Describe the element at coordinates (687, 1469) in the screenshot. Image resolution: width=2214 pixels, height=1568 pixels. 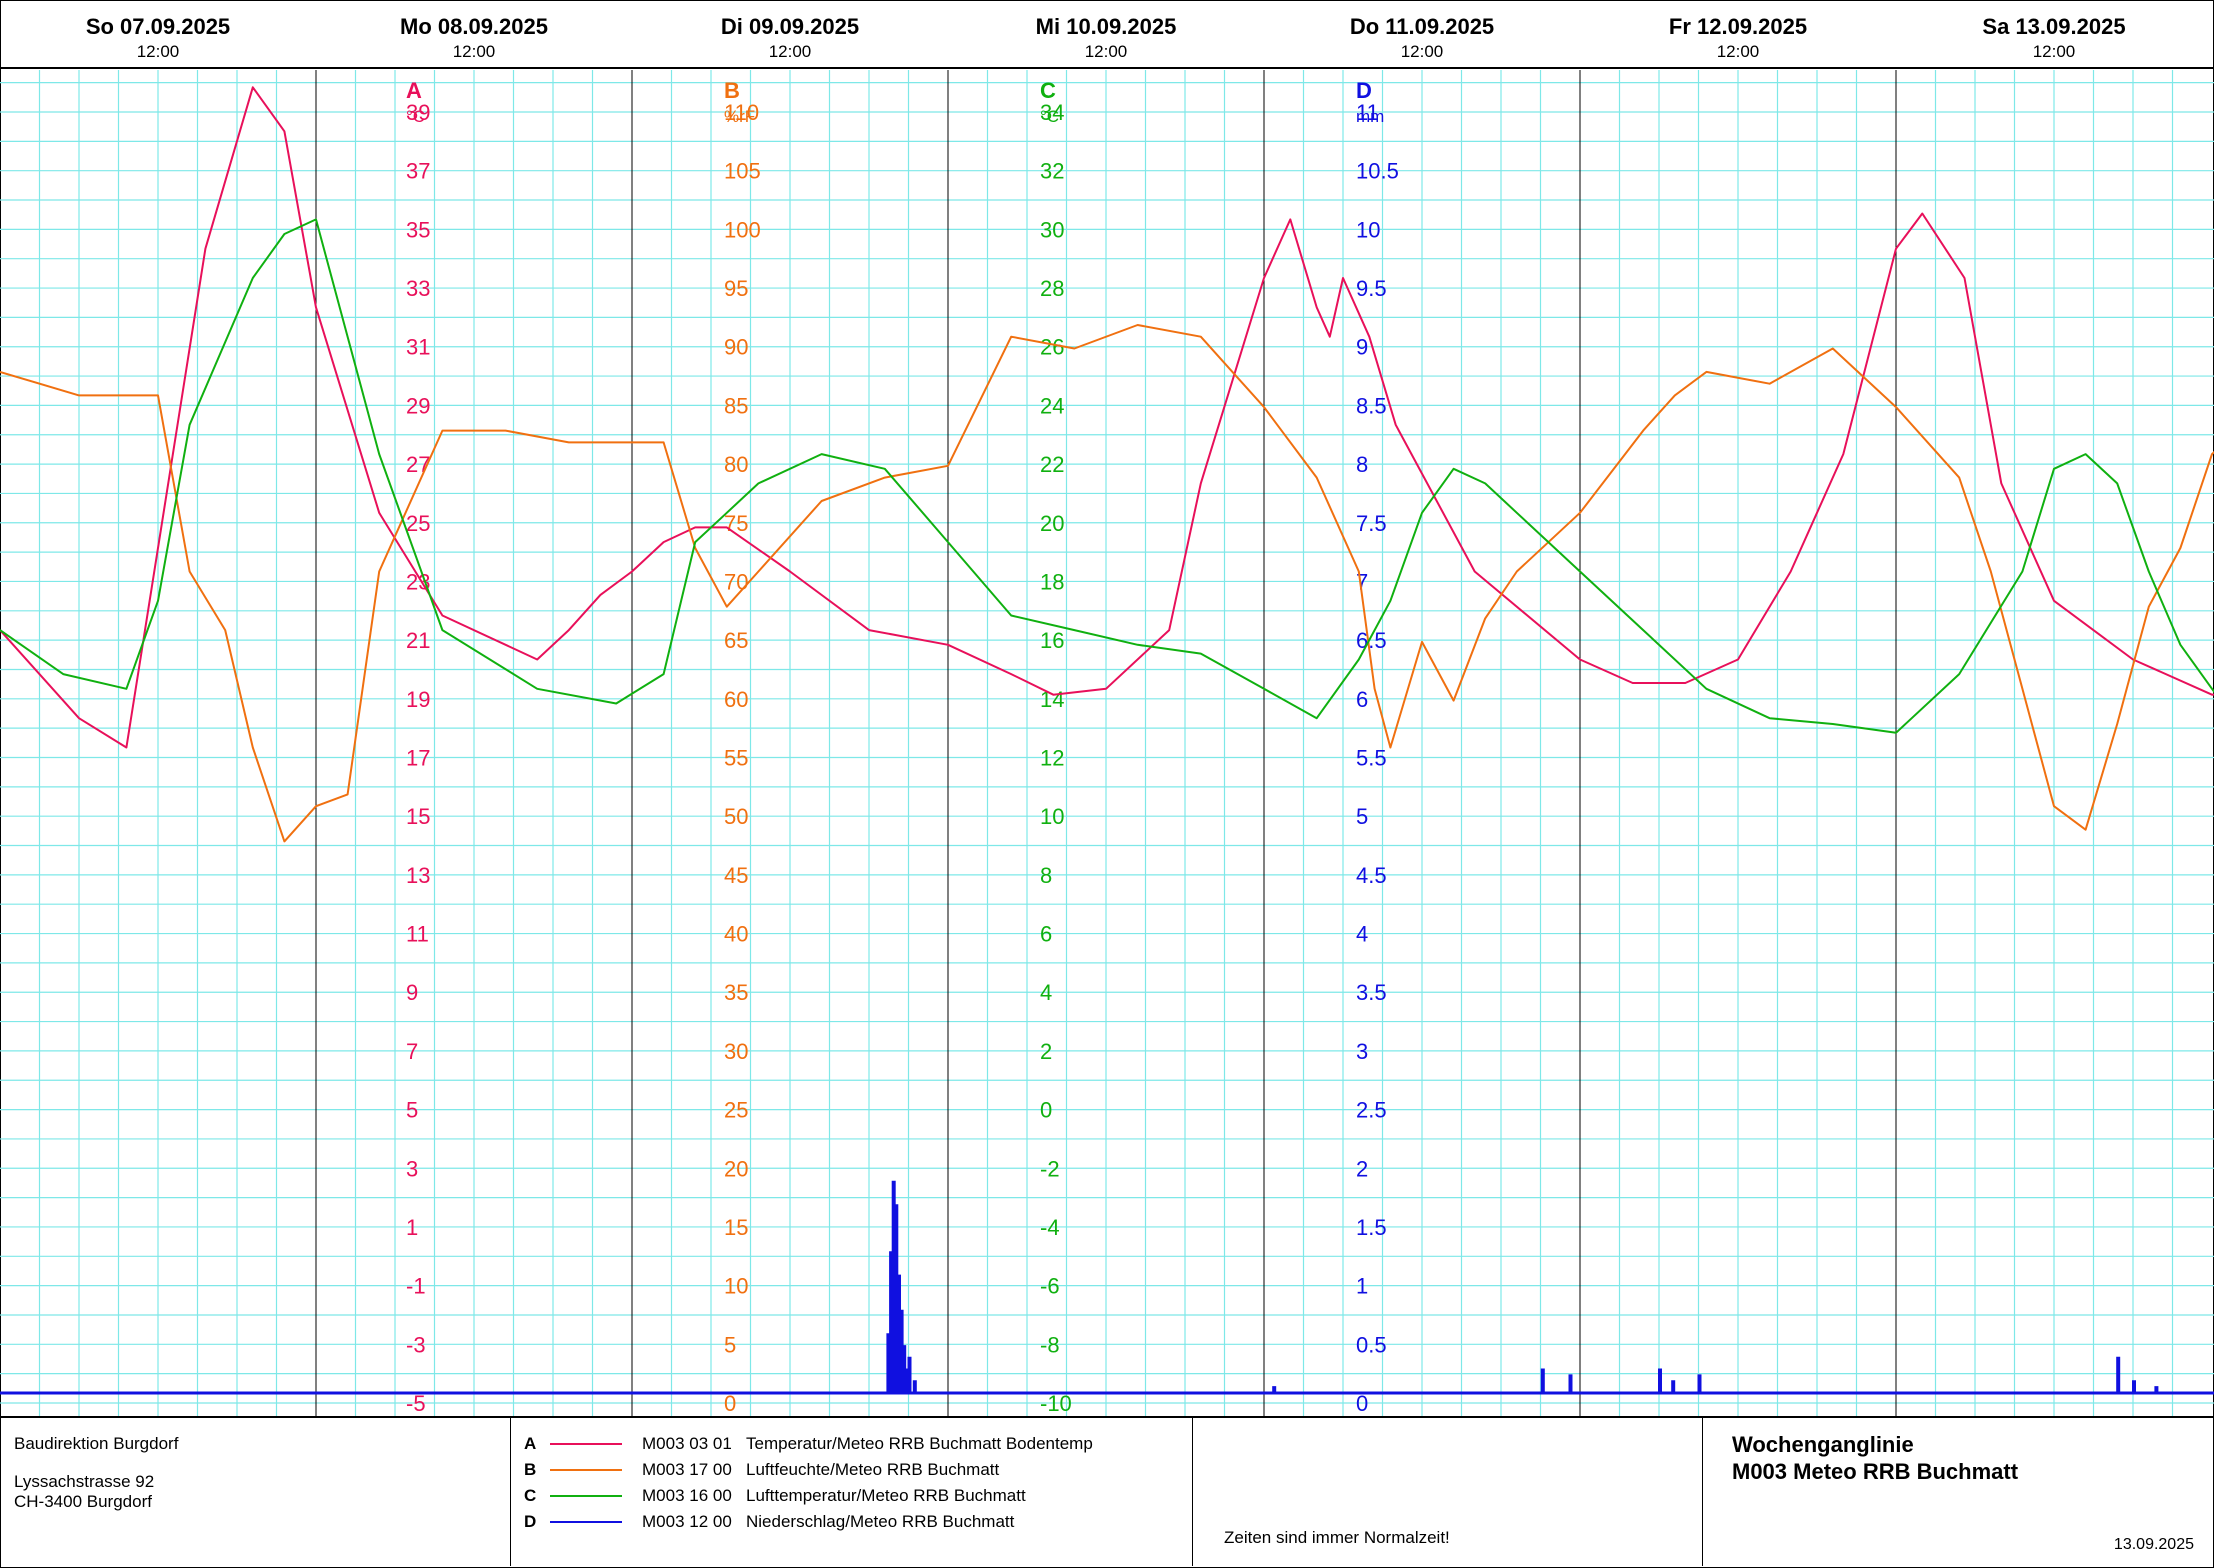
I see `legend-code: M003 17 00` at that location.